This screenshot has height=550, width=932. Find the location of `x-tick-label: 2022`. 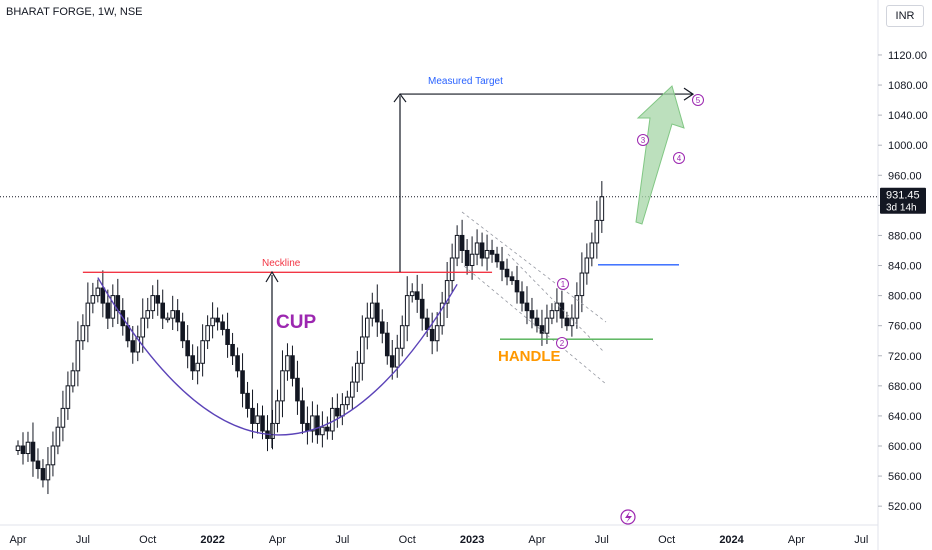

x-tick-label: 2022 is located at coordinates (212, 540).